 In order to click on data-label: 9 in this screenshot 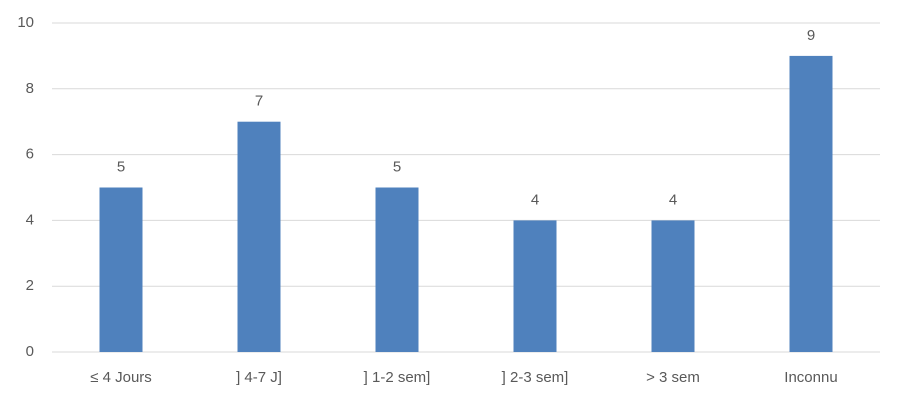, I will do `click(811, 35)`.